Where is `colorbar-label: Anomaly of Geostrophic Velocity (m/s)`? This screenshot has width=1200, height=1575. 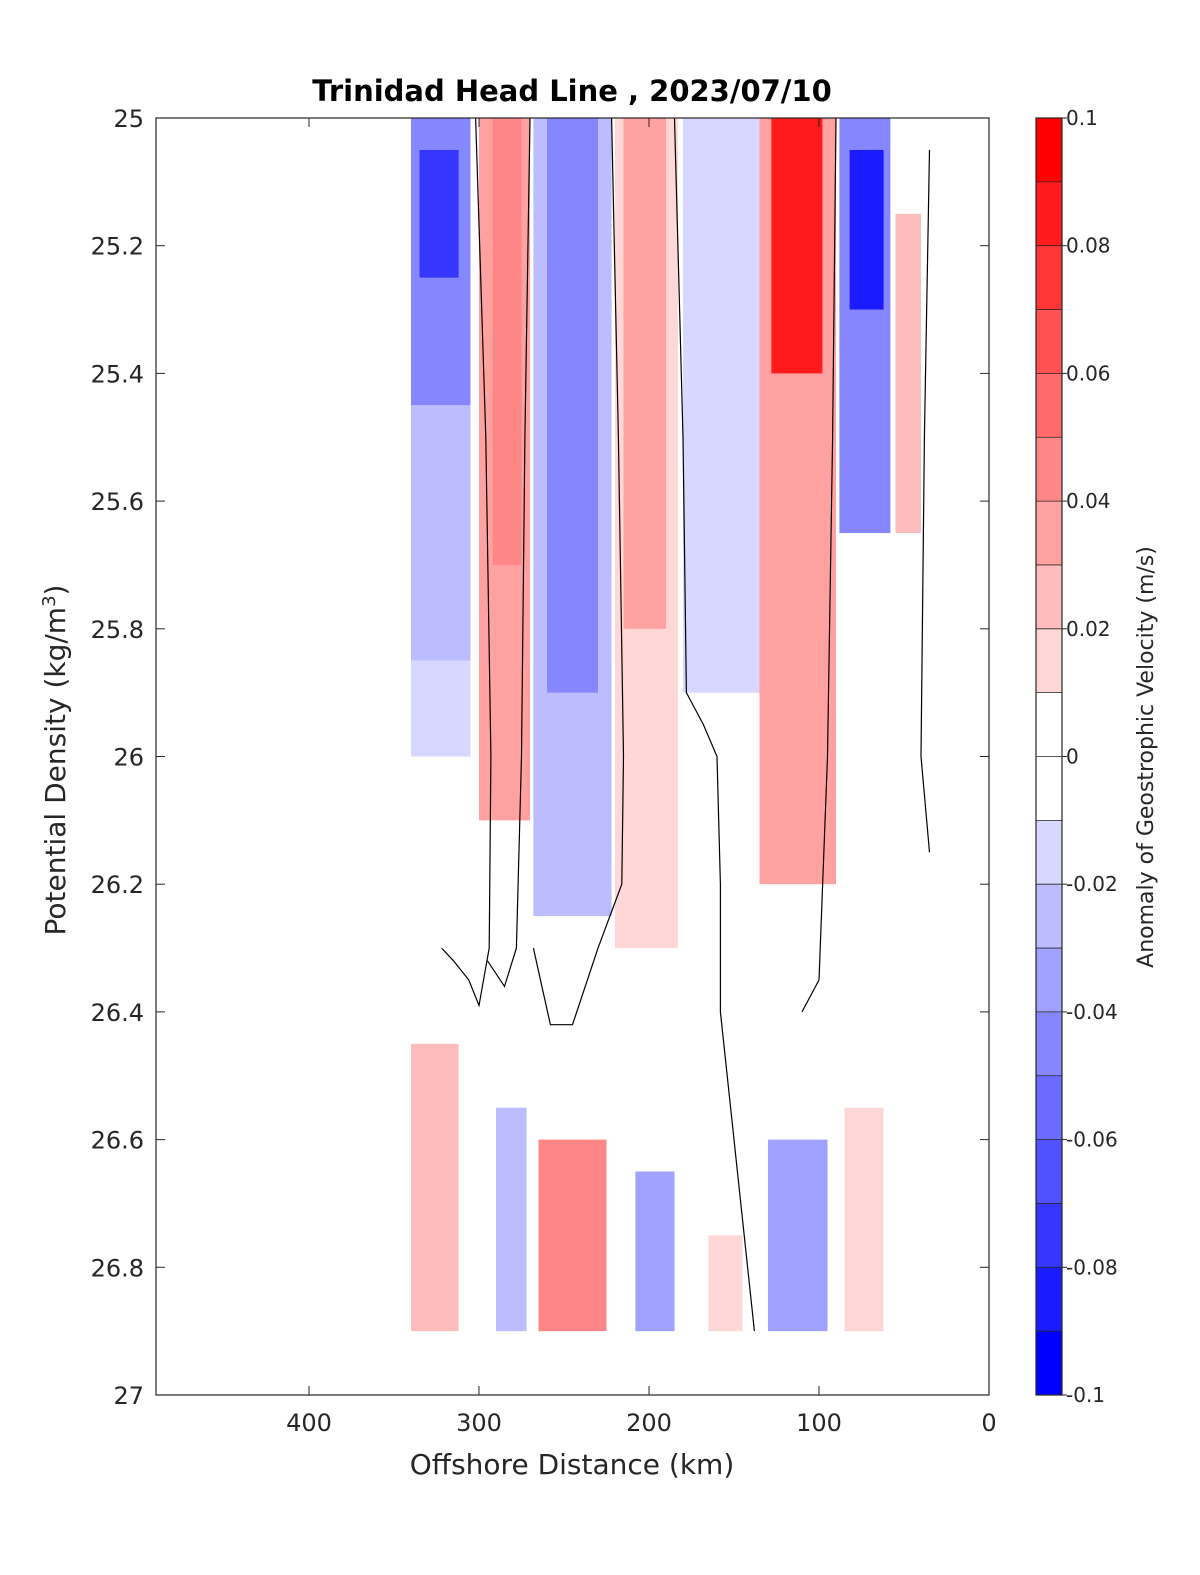 colorbar-label: Anomaly of Geostrophic Velocity (m/s) is located at coordinates (1146, 757).